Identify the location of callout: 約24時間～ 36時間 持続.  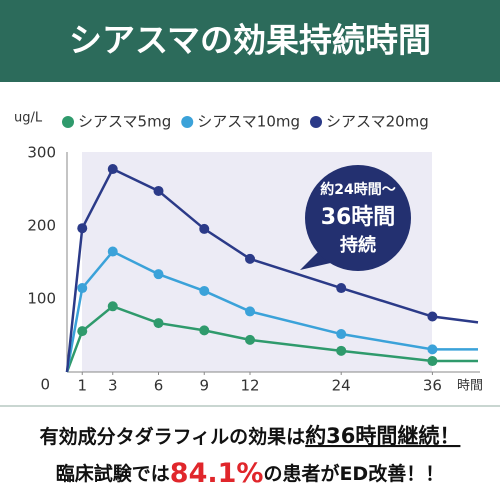
(355, 218).